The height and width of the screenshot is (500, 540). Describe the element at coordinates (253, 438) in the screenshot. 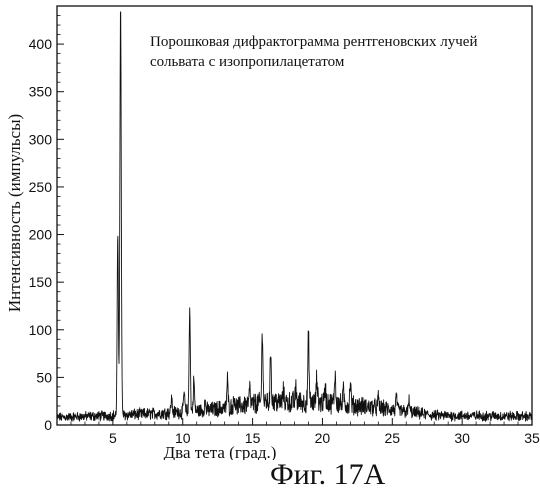

I see `x-tick-label-15: 15` at that location.